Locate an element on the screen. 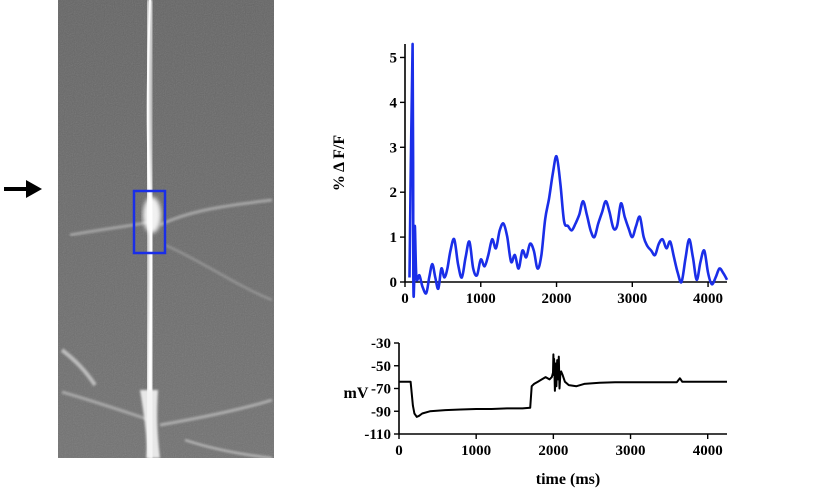  y-tick-label: 4 is located at coordinates (394, 103).